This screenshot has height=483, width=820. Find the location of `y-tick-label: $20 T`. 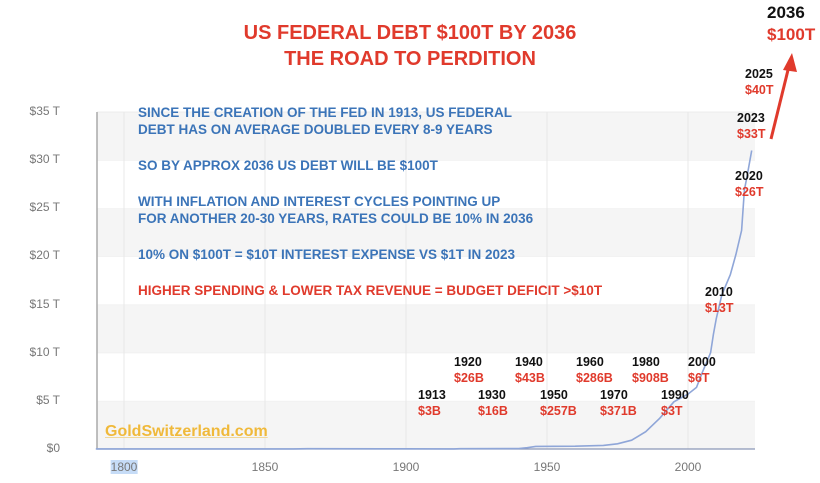

y-tick-label: $20 T is located at coordinates (44, 255).